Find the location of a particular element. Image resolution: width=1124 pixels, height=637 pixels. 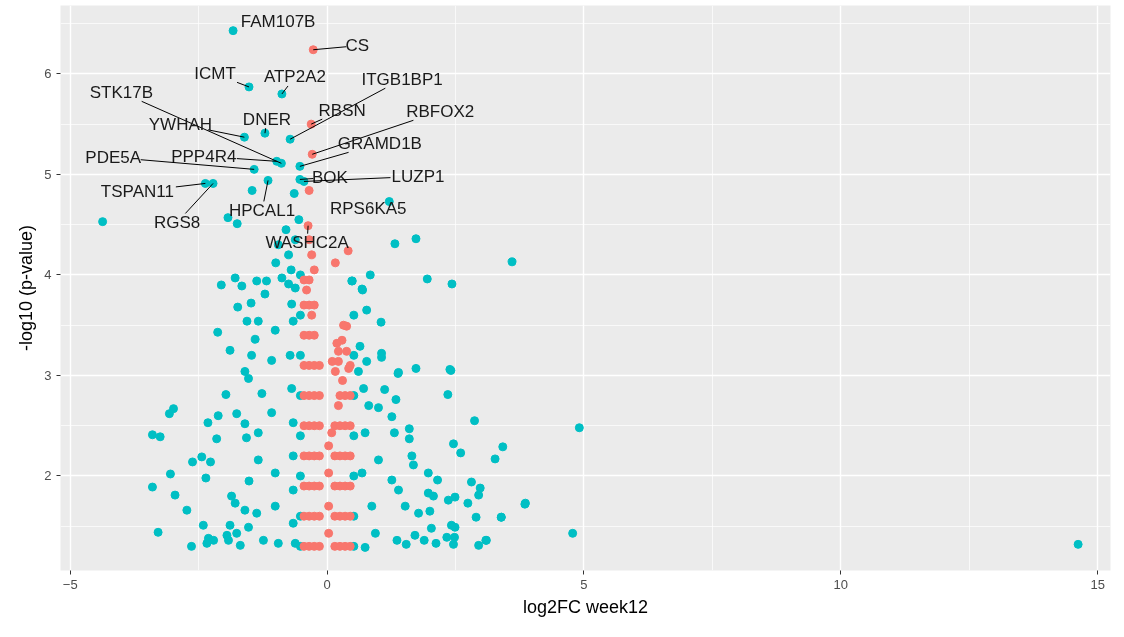

annotation: PPP4R4 is located at coordinates (204, 156).